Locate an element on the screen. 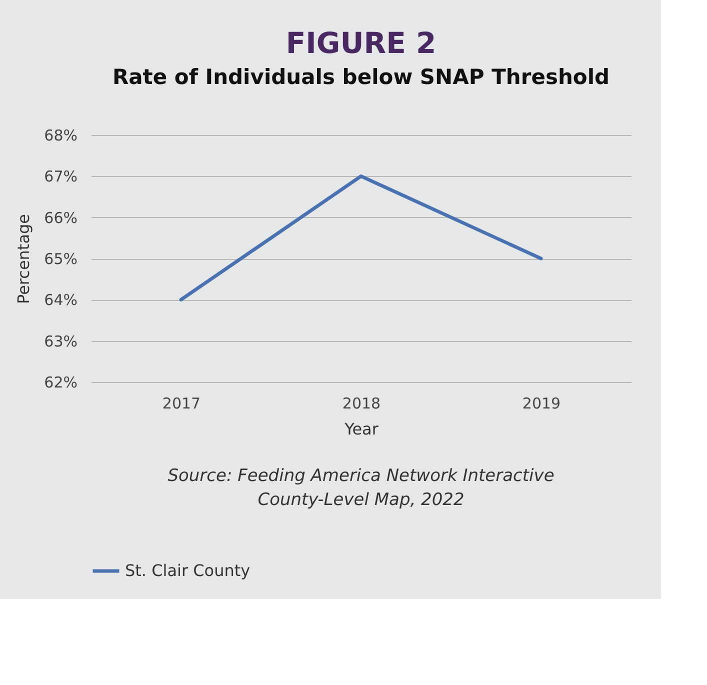 Image resolution: width=707 pixels, height=685 pixels. source-note: Source: Feeding America Network Interactive County-Level Map, 2022 is located at coordinates (361, 488).